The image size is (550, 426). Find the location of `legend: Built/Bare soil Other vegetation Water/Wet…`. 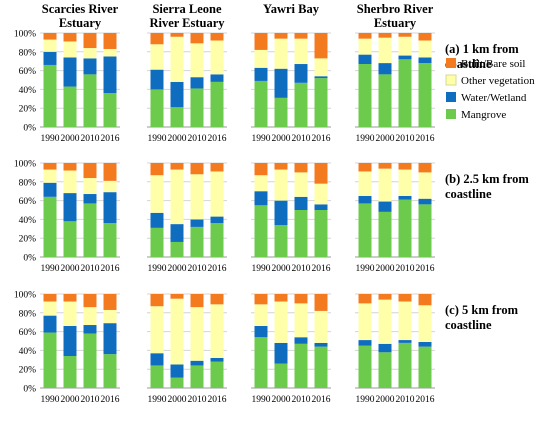

legend: Built/Bare soil Other vegetation Water/Wet… is located at coordinates (490, 89).